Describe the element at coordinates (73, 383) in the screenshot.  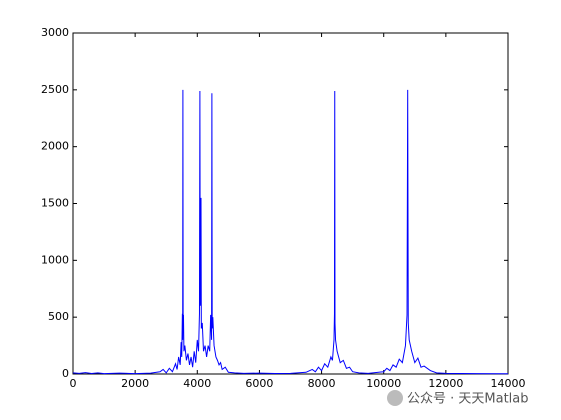
I see `x-tick-label: 0` at that location.